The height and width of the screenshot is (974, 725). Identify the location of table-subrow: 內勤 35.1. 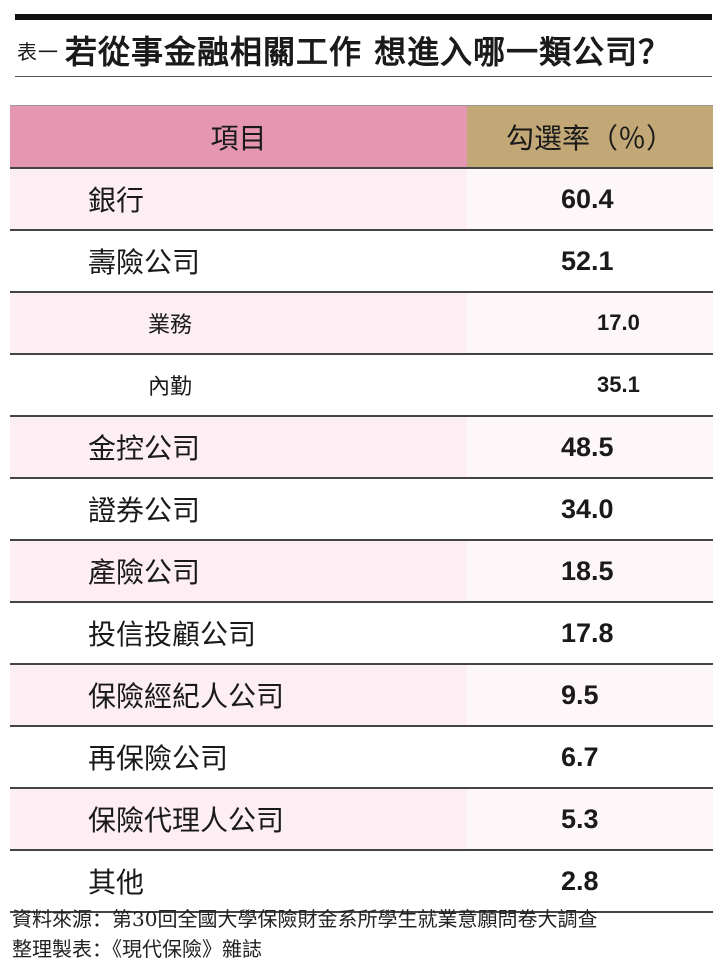
(361, 384).